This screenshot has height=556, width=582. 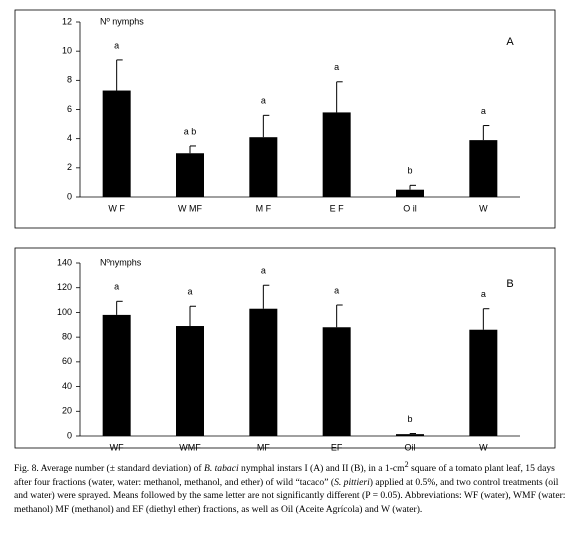 What do you see at coordinates (64, 312) in the screenshot?
I see `y-tick-label: 100` at bounding box center [64, 312].